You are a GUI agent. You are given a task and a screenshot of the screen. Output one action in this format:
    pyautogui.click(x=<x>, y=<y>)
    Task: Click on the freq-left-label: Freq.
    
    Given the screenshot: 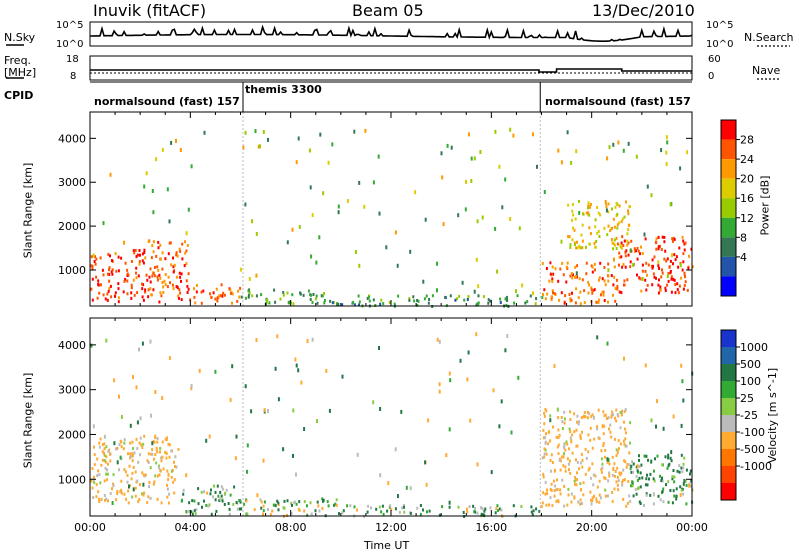 What is the action you would take?
    pyautogui.click(x=18, y=60)
    